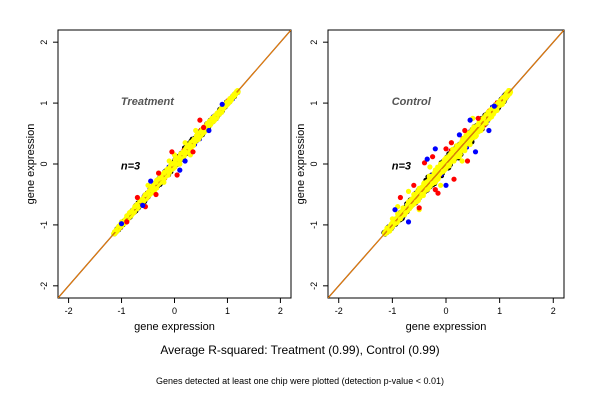 The image size is (600, 400). I want to click on treatment-sample-count-label: n=3, so click(130, 166).